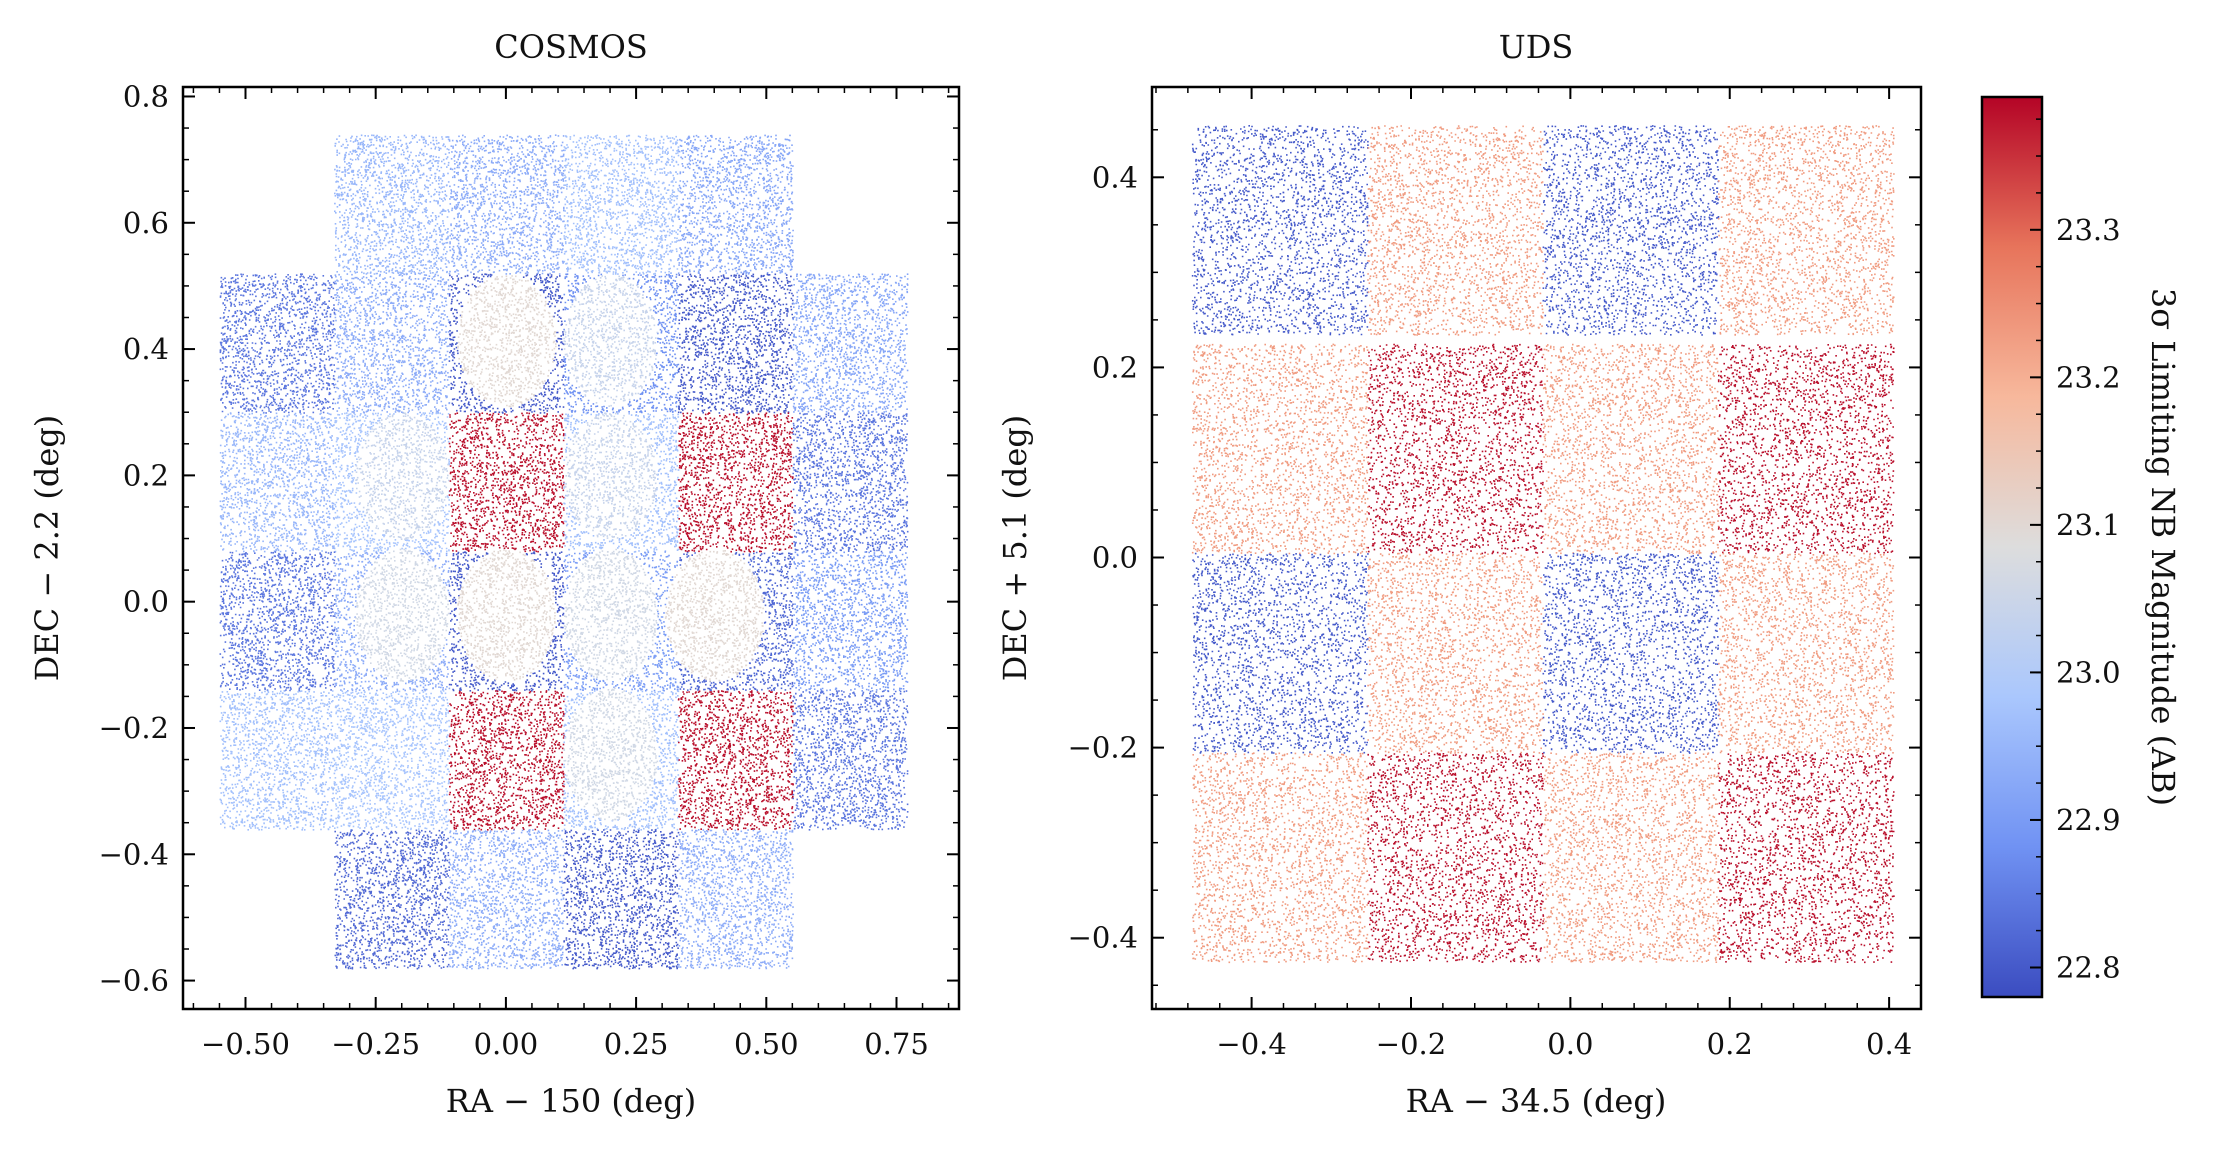  Describe the element at coordinates (621, 204) in the screenshot. I see `cosmos-region-2-points` at that location.